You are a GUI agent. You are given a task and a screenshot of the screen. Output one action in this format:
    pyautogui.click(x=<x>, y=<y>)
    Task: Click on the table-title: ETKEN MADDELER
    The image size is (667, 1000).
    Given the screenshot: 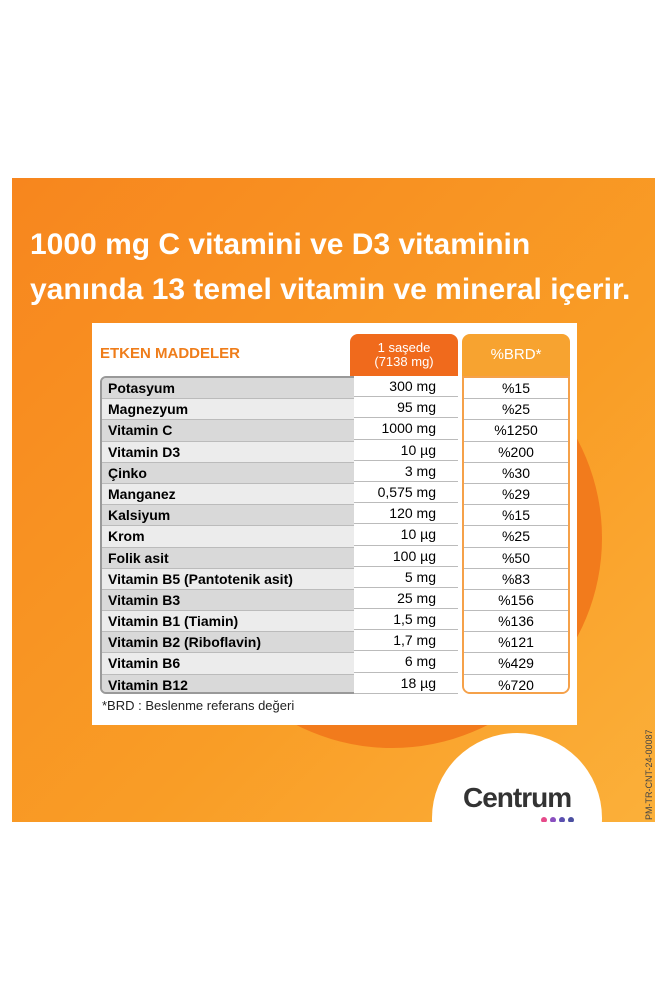 What is the action you would take?
    pyautogui.click(x=170, y=353)
    